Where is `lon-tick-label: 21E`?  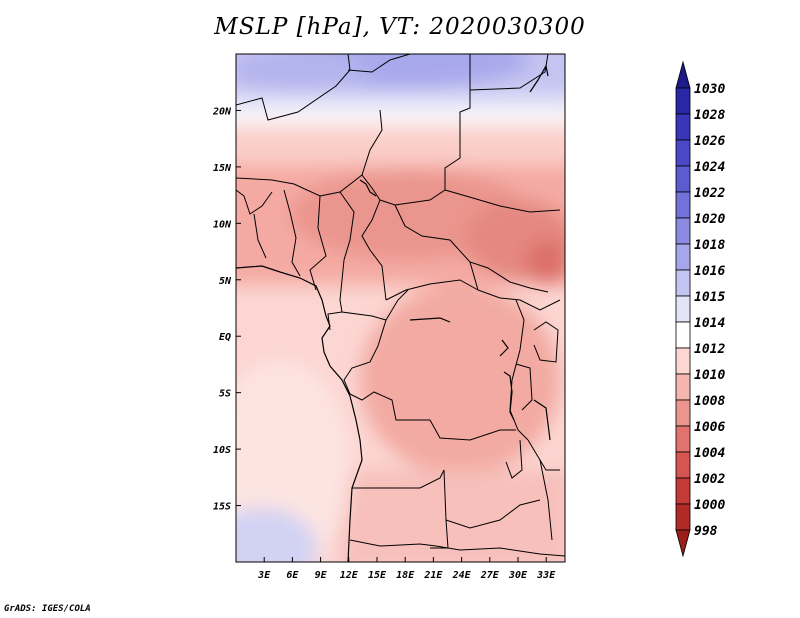 lon-tick-label: 21E is located at coordinates (433, 575).